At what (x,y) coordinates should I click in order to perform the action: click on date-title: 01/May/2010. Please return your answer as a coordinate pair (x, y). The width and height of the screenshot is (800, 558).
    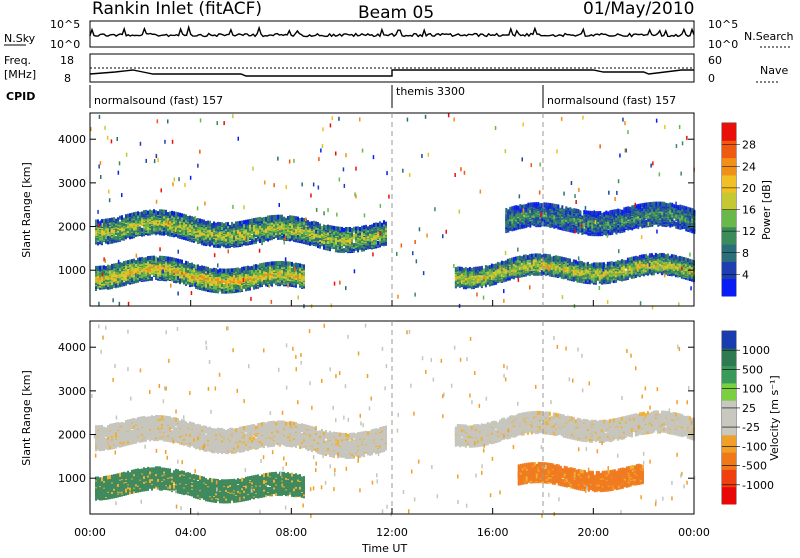
    Looking at the image, I should click on (639, 9).